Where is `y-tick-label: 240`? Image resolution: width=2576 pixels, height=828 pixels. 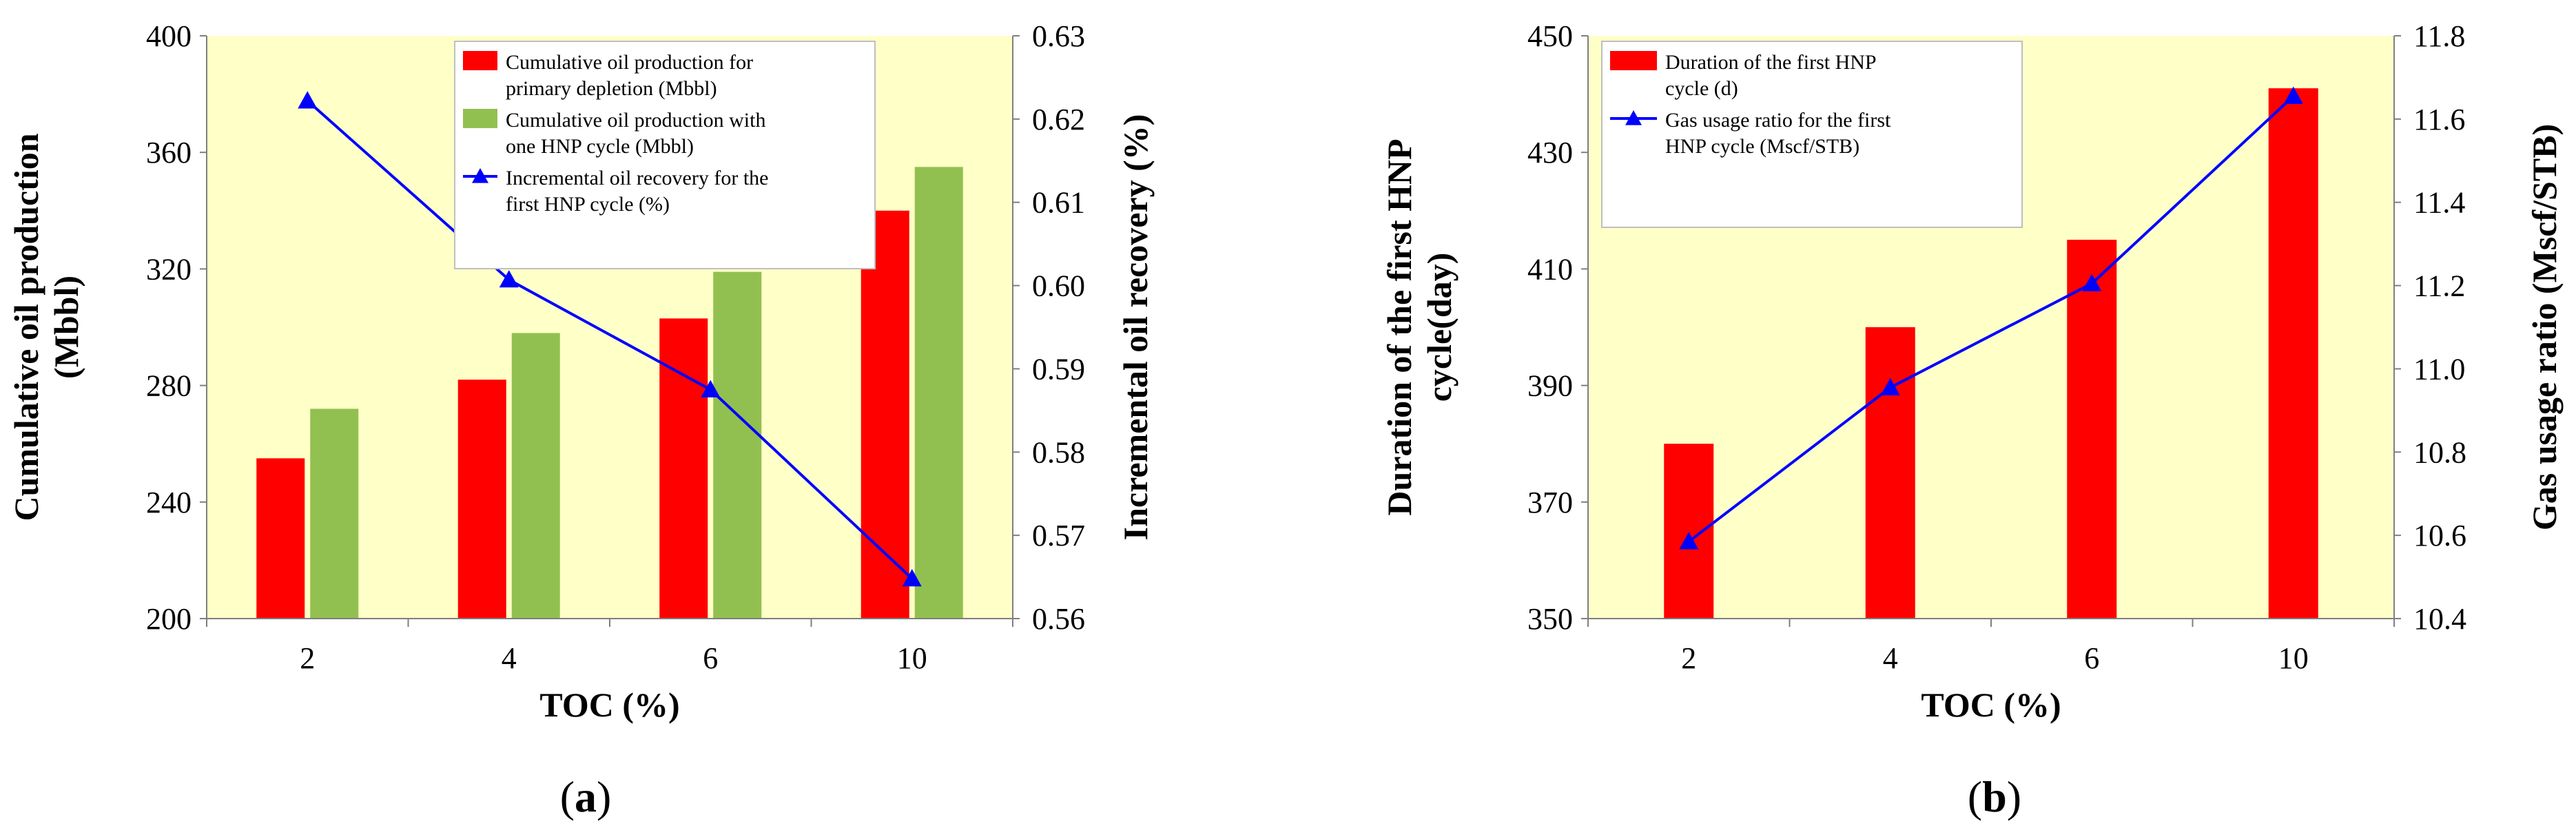
y-tick-label: 240 is located at coordinates (169, 502).